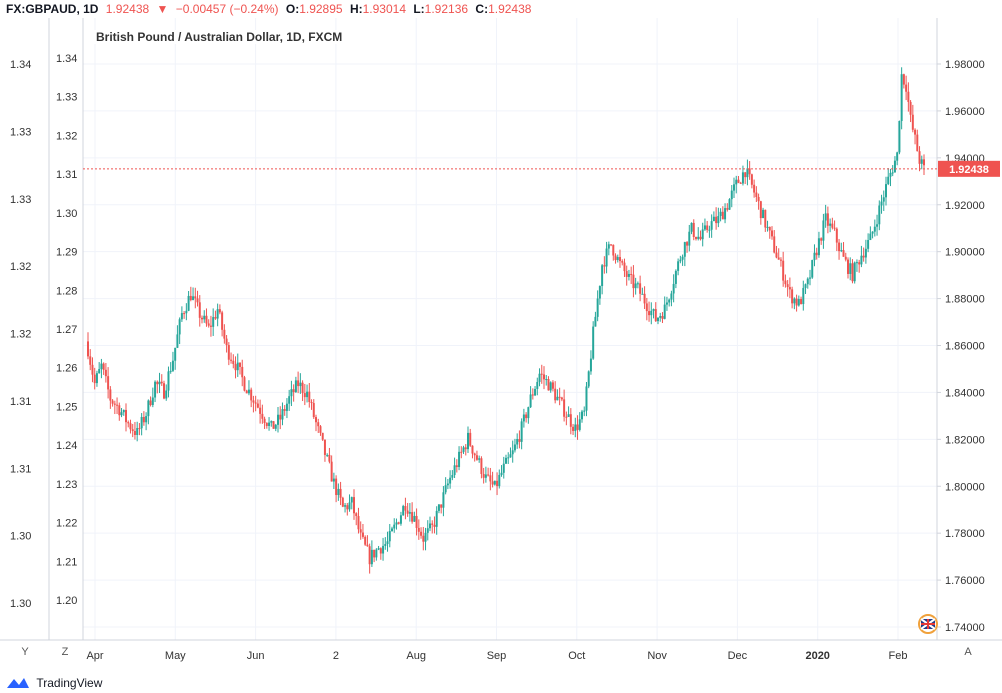 This screenshot has height=693, width=1002. I want to click on uk-flag-icon, so click(928, 624).